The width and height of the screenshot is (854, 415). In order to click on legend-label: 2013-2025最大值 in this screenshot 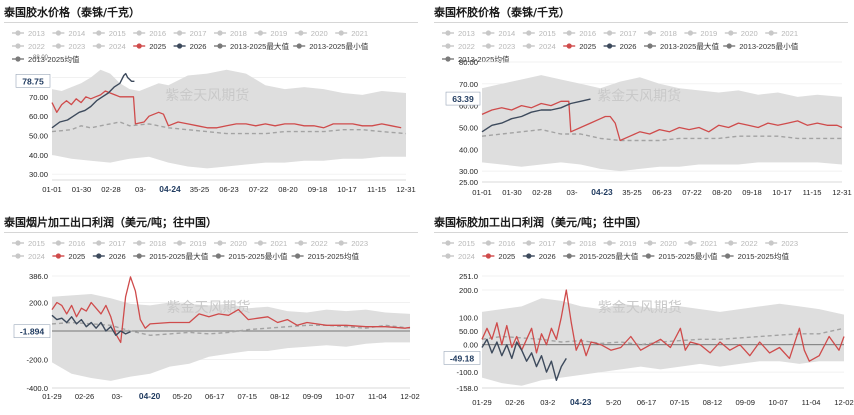, I will do `click(690, 46)`.